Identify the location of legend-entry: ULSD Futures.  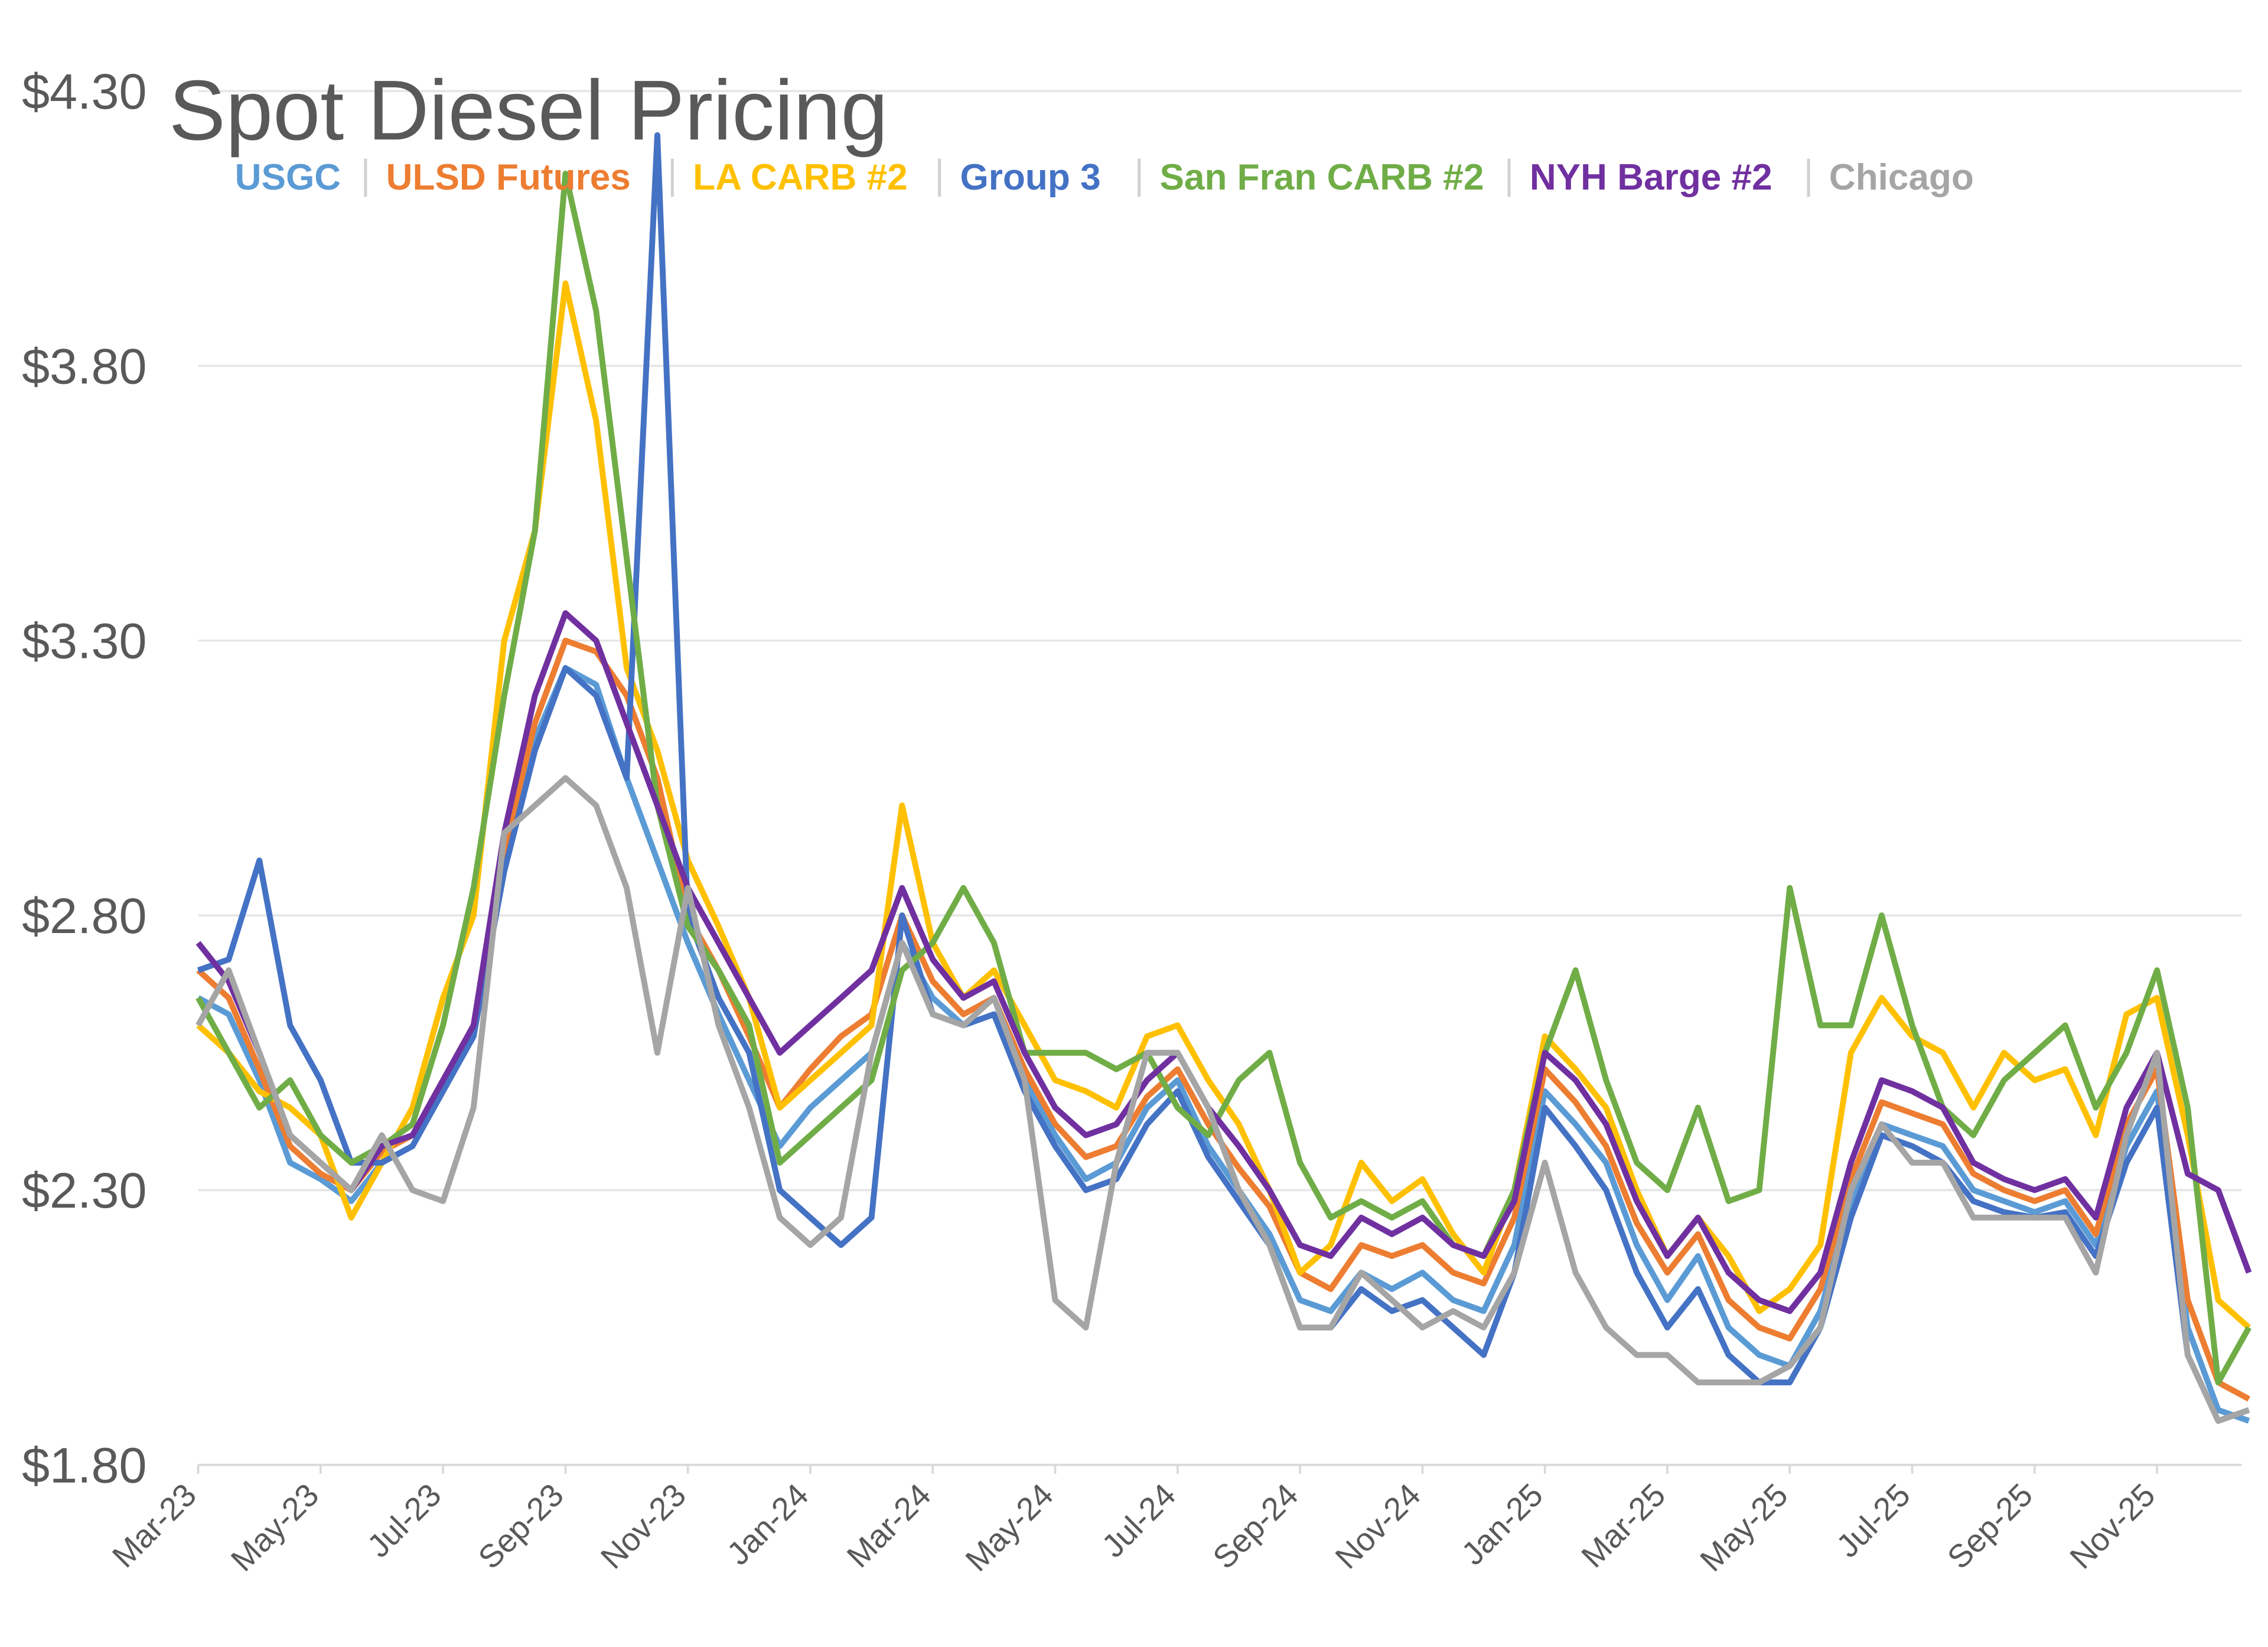
(508, 178).